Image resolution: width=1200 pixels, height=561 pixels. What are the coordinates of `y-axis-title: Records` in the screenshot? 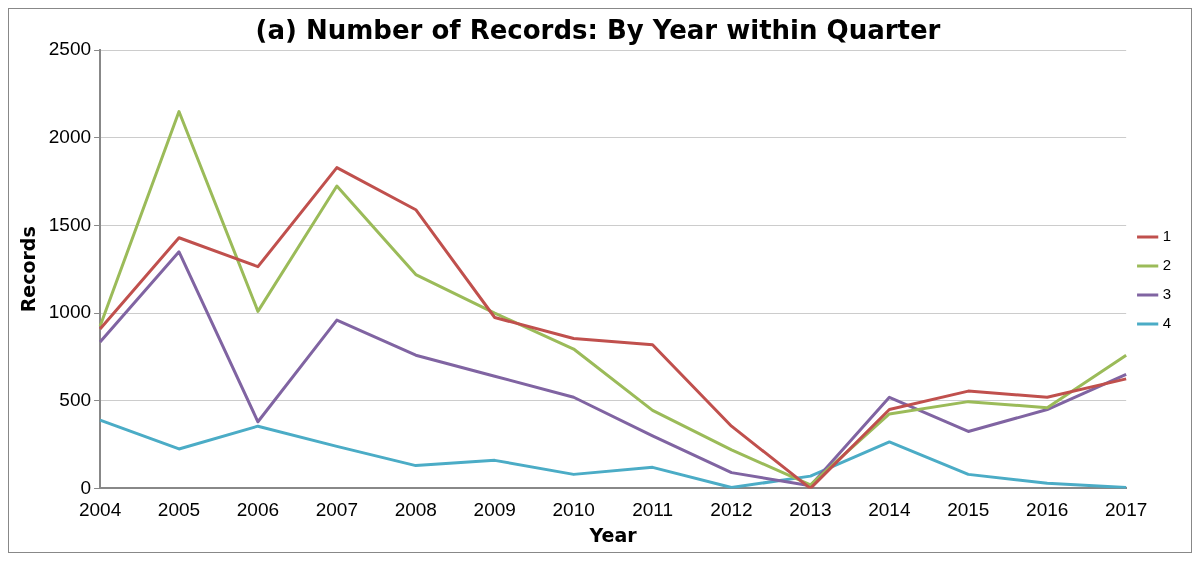 It's located at (28, 269).